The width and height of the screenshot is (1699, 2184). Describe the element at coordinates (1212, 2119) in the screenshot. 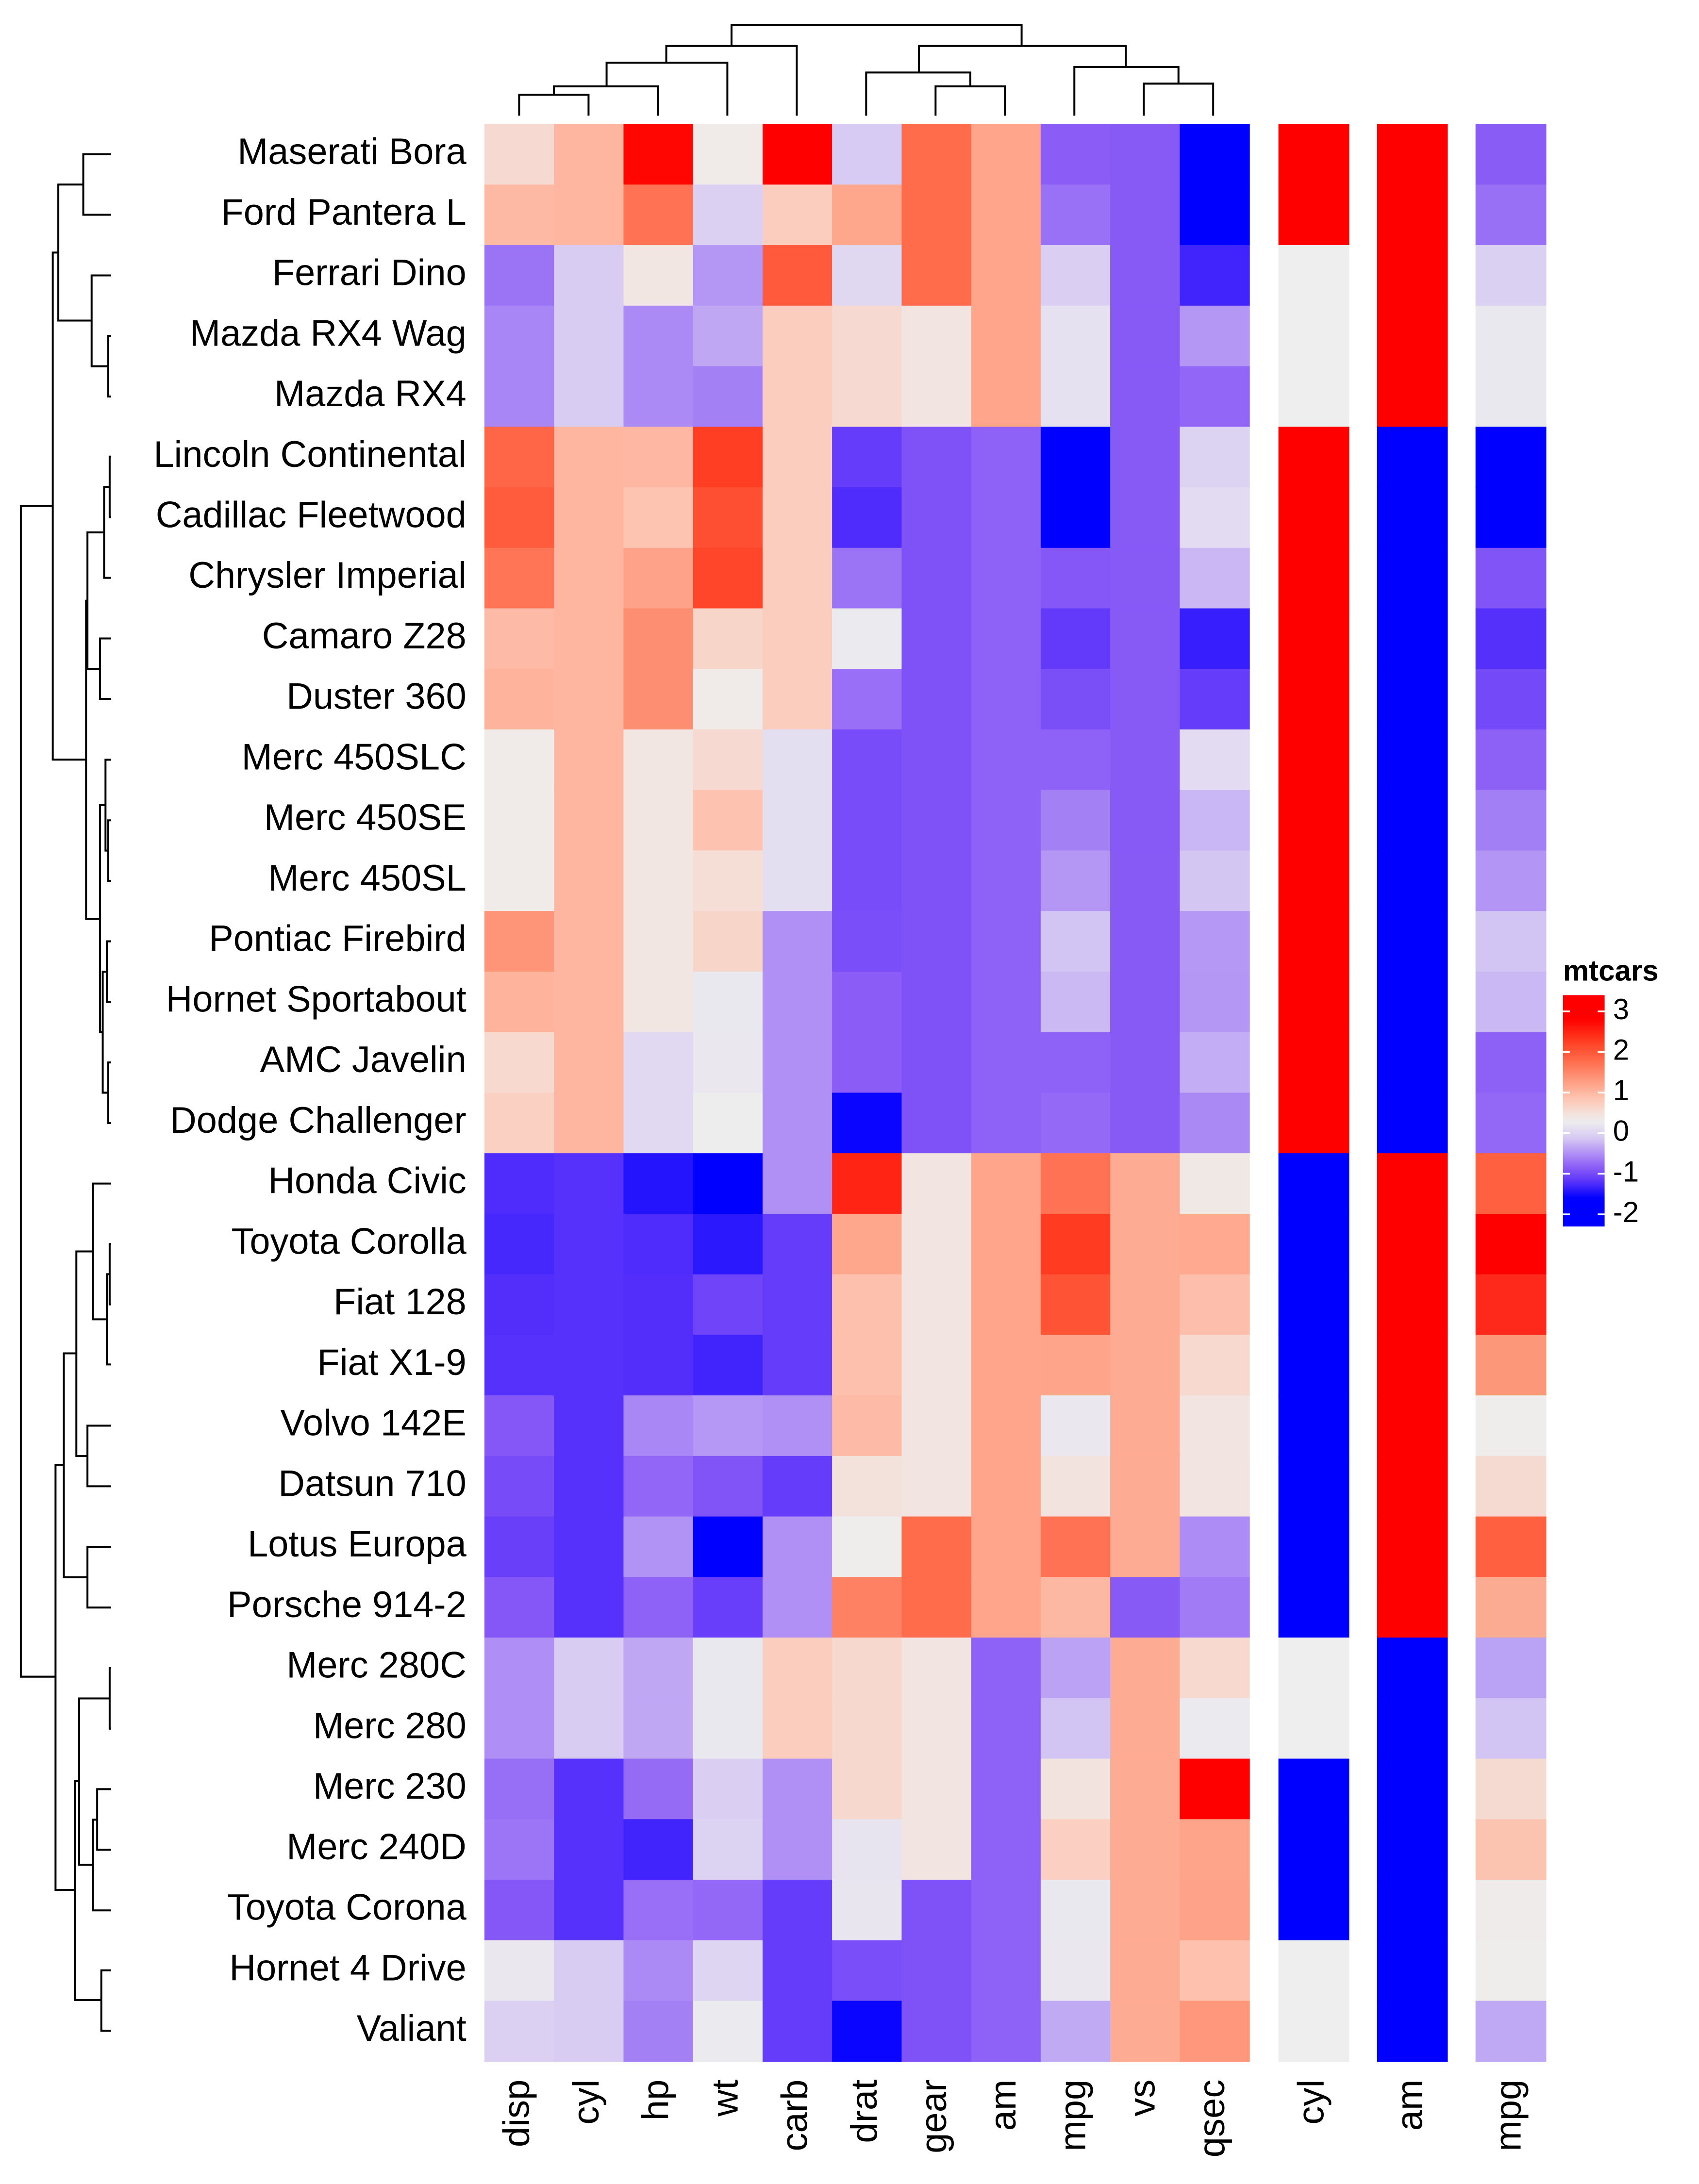

I see `column-label: qsec` at that location.